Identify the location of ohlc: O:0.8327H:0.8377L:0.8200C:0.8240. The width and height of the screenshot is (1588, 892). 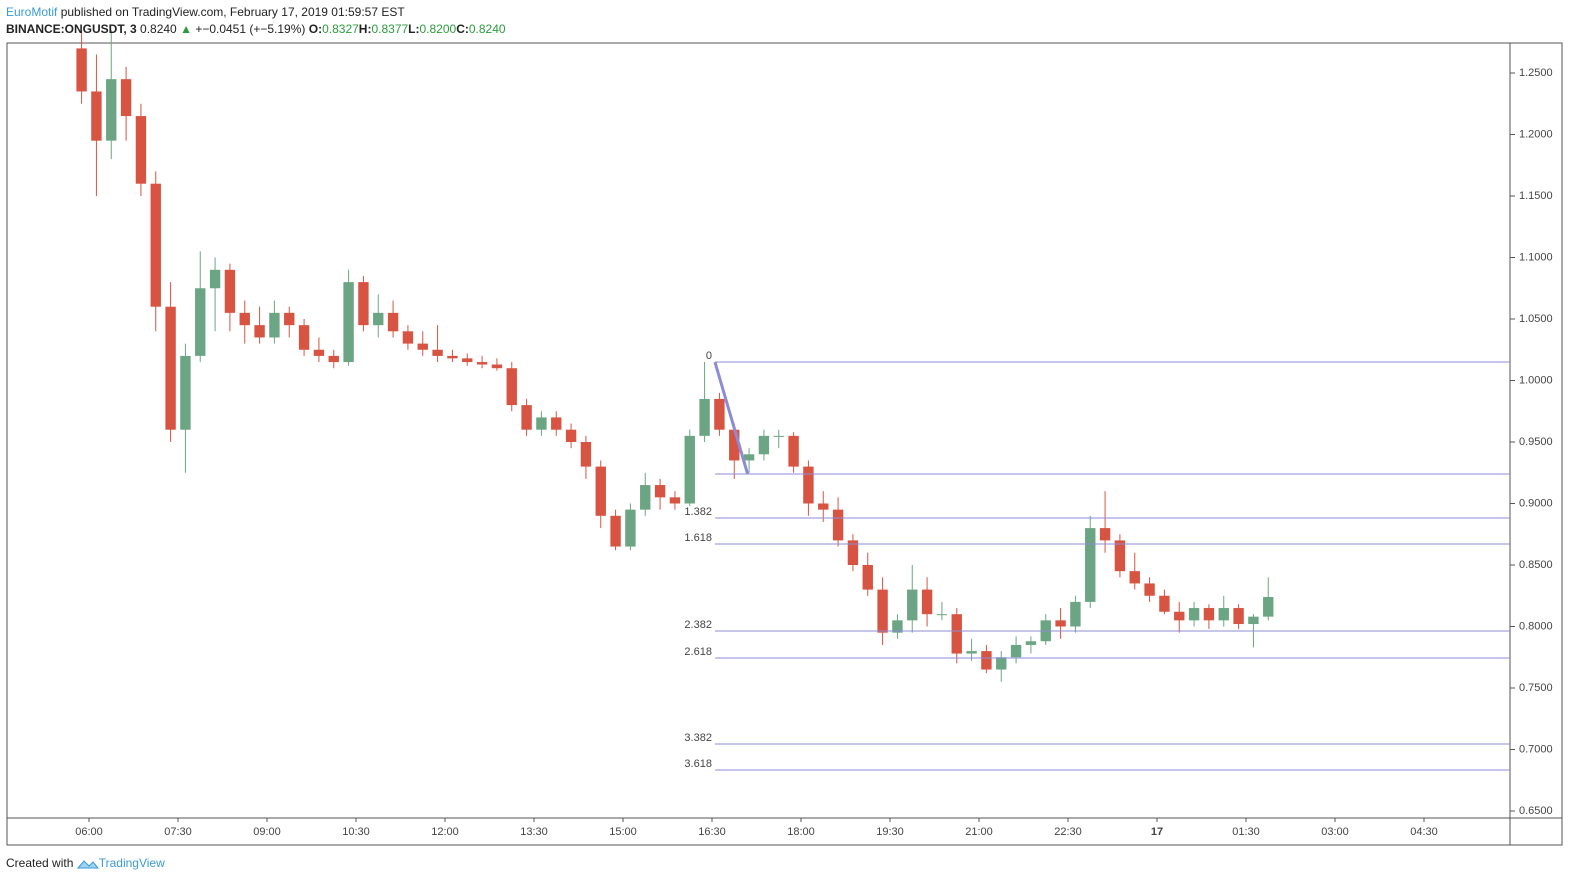
(407, 29).